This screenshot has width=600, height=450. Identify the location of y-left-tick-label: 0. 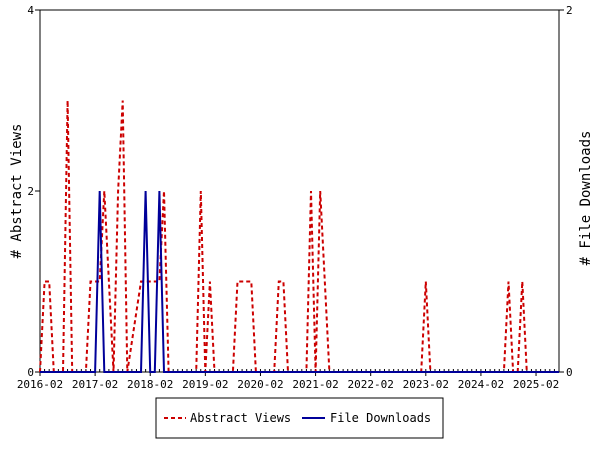
(30, 372).